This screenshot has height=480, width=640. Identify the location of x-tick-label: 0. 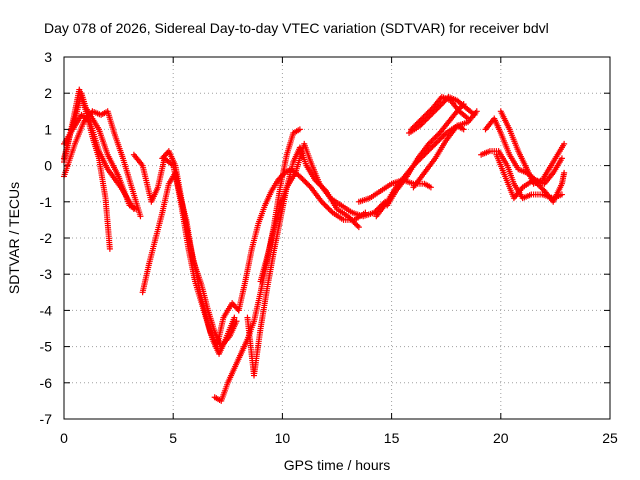
(64, 438).